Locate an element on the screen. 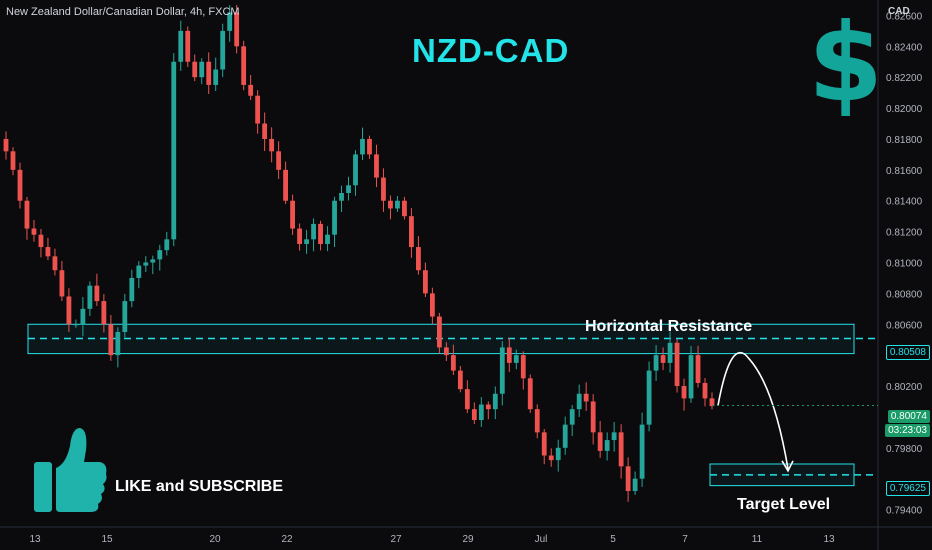 The image size is (932, 550). last-price-tag: 0.80074 is located at coordinates (908, 416).